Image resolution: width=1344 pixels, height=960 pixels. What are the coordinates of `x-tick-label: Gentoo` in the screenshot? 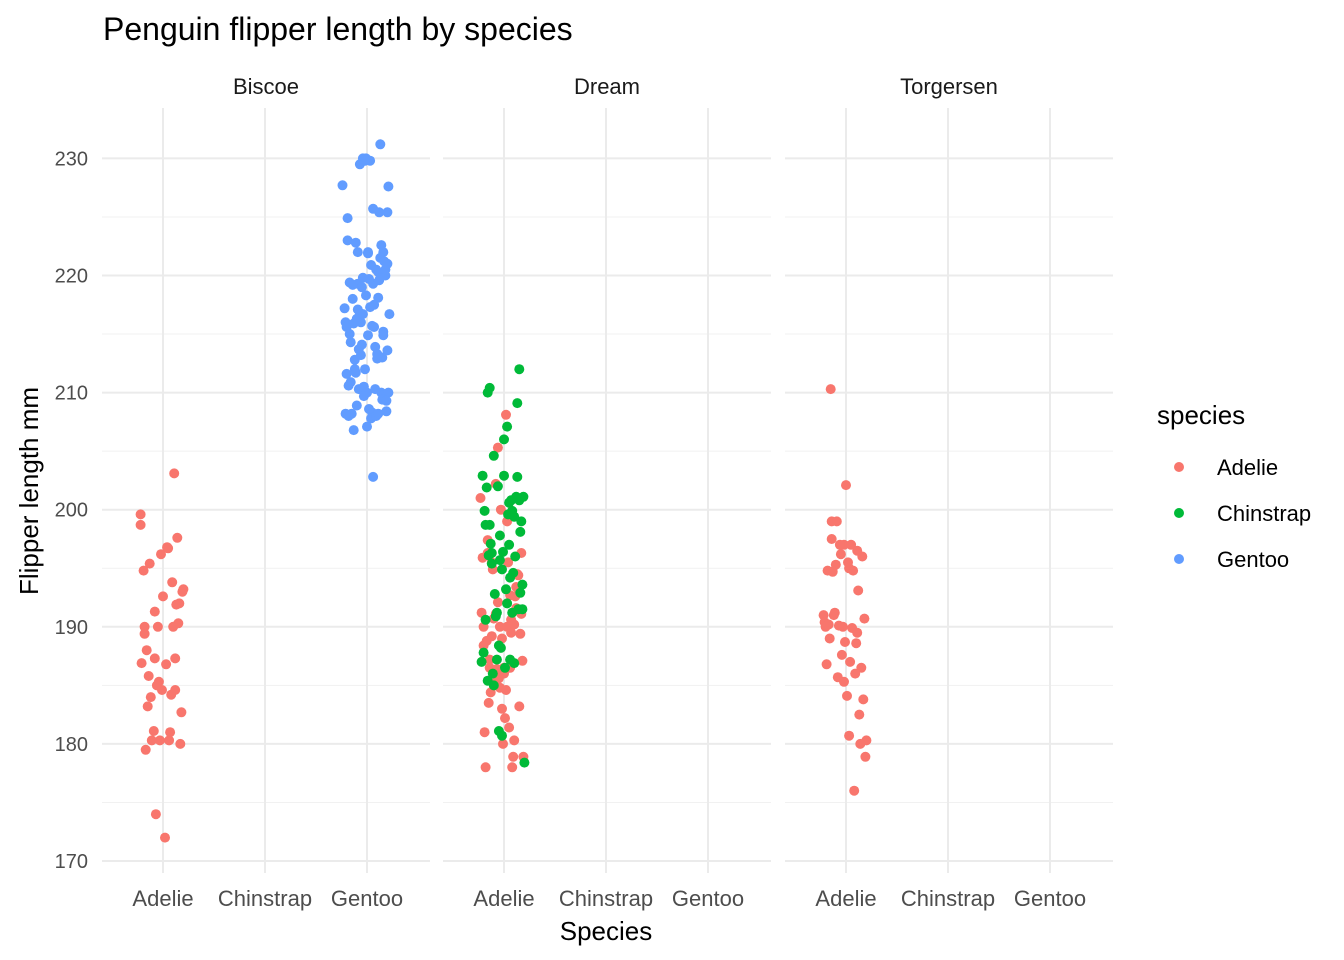 It's located at (1050, 898).